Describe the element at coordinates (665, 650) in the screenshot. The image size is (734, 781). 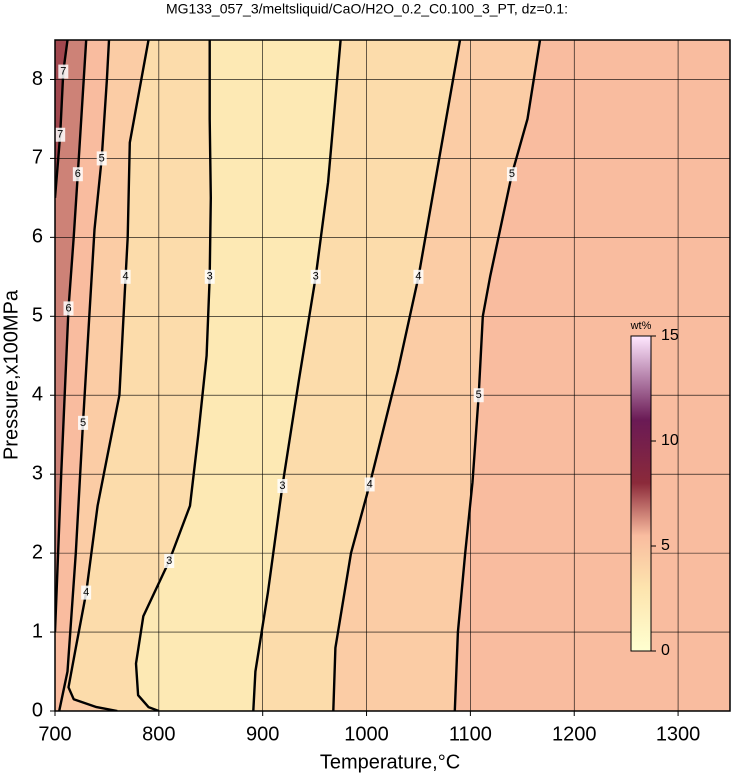
I see `colorbar-tick-label: 0` at that location.